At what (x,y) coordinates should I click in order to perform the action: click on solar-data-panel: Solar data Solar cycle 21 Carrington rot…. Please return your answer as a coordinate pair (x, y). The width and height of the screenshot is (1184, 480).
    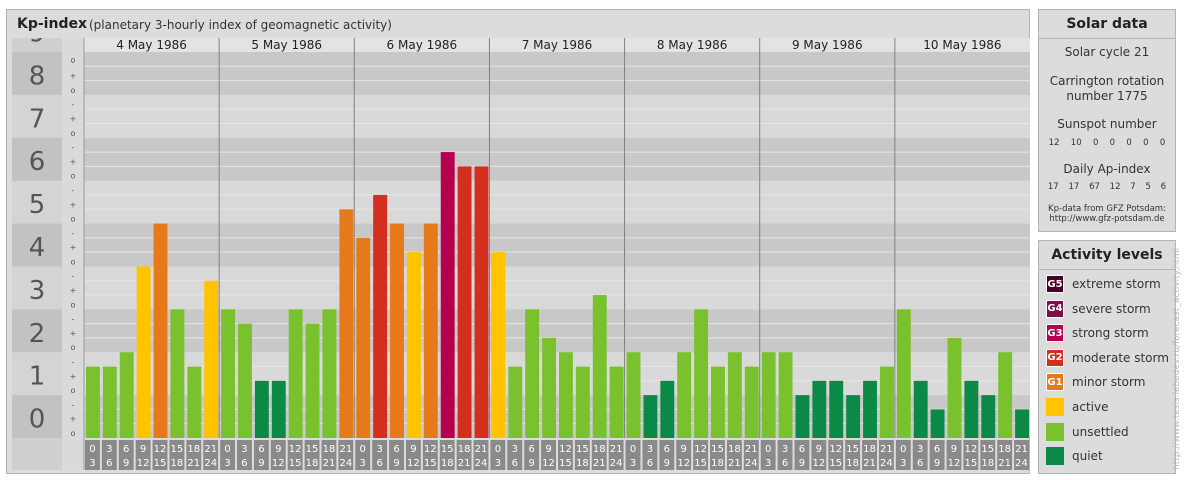
    Looking at the image, I should click on (1107, 120).